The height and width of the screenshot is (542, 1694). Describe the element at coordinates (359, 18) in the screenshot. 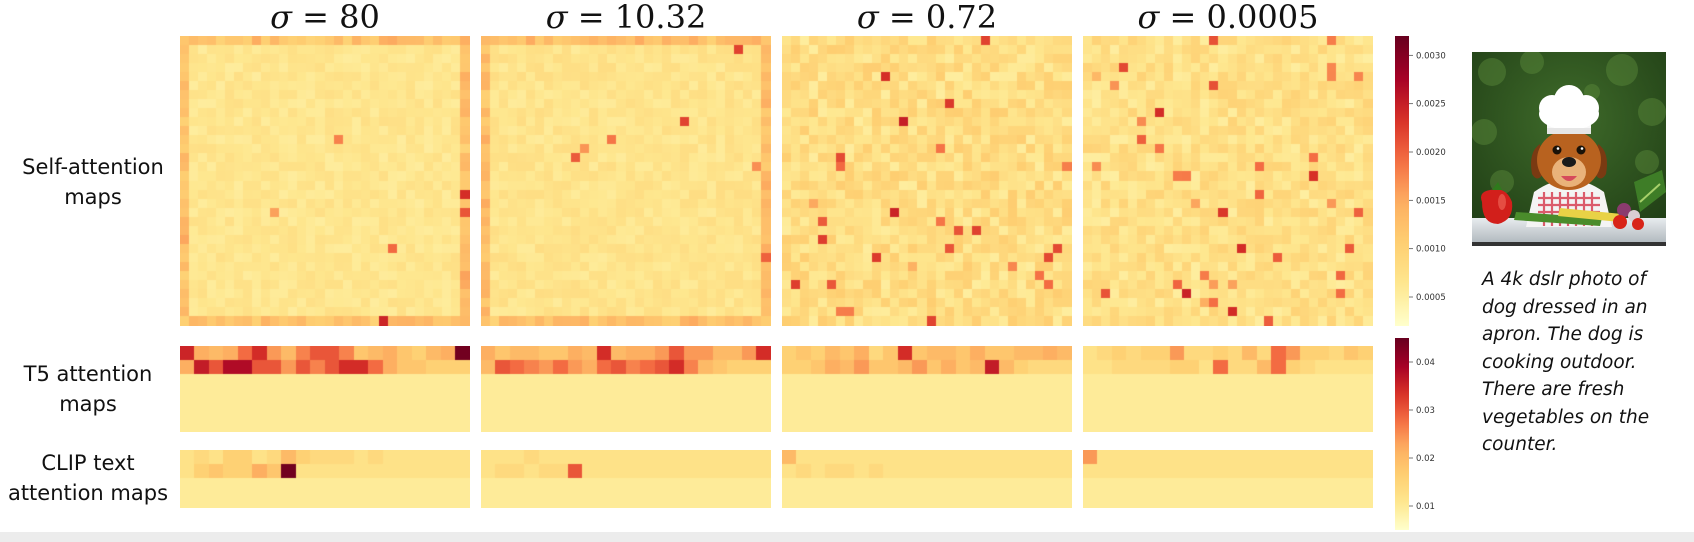

I see `sigma-value: 80` at that location.